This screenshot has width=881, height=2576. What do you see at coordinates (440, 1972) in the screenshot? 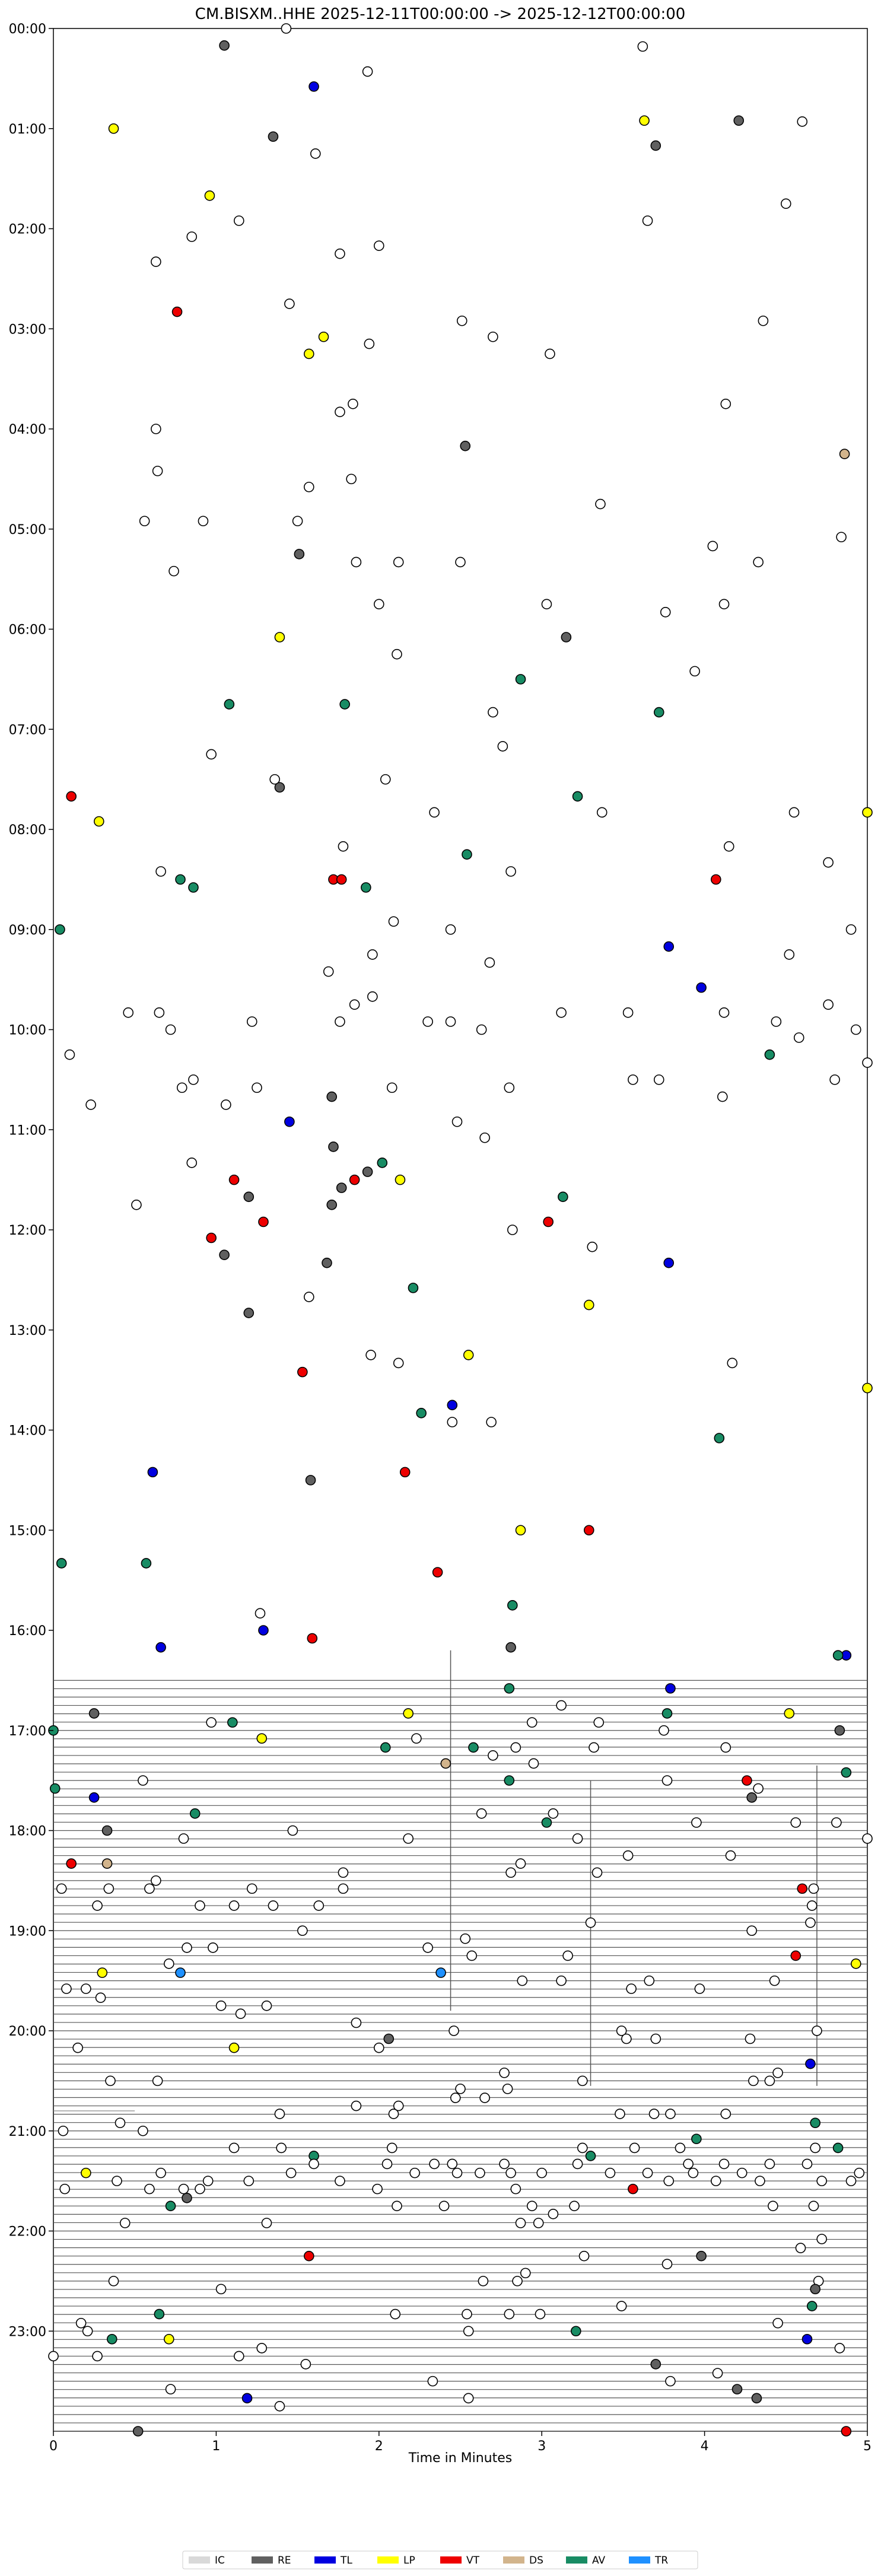
I see `event-marker-tr` at bounding box center [440, 1972].